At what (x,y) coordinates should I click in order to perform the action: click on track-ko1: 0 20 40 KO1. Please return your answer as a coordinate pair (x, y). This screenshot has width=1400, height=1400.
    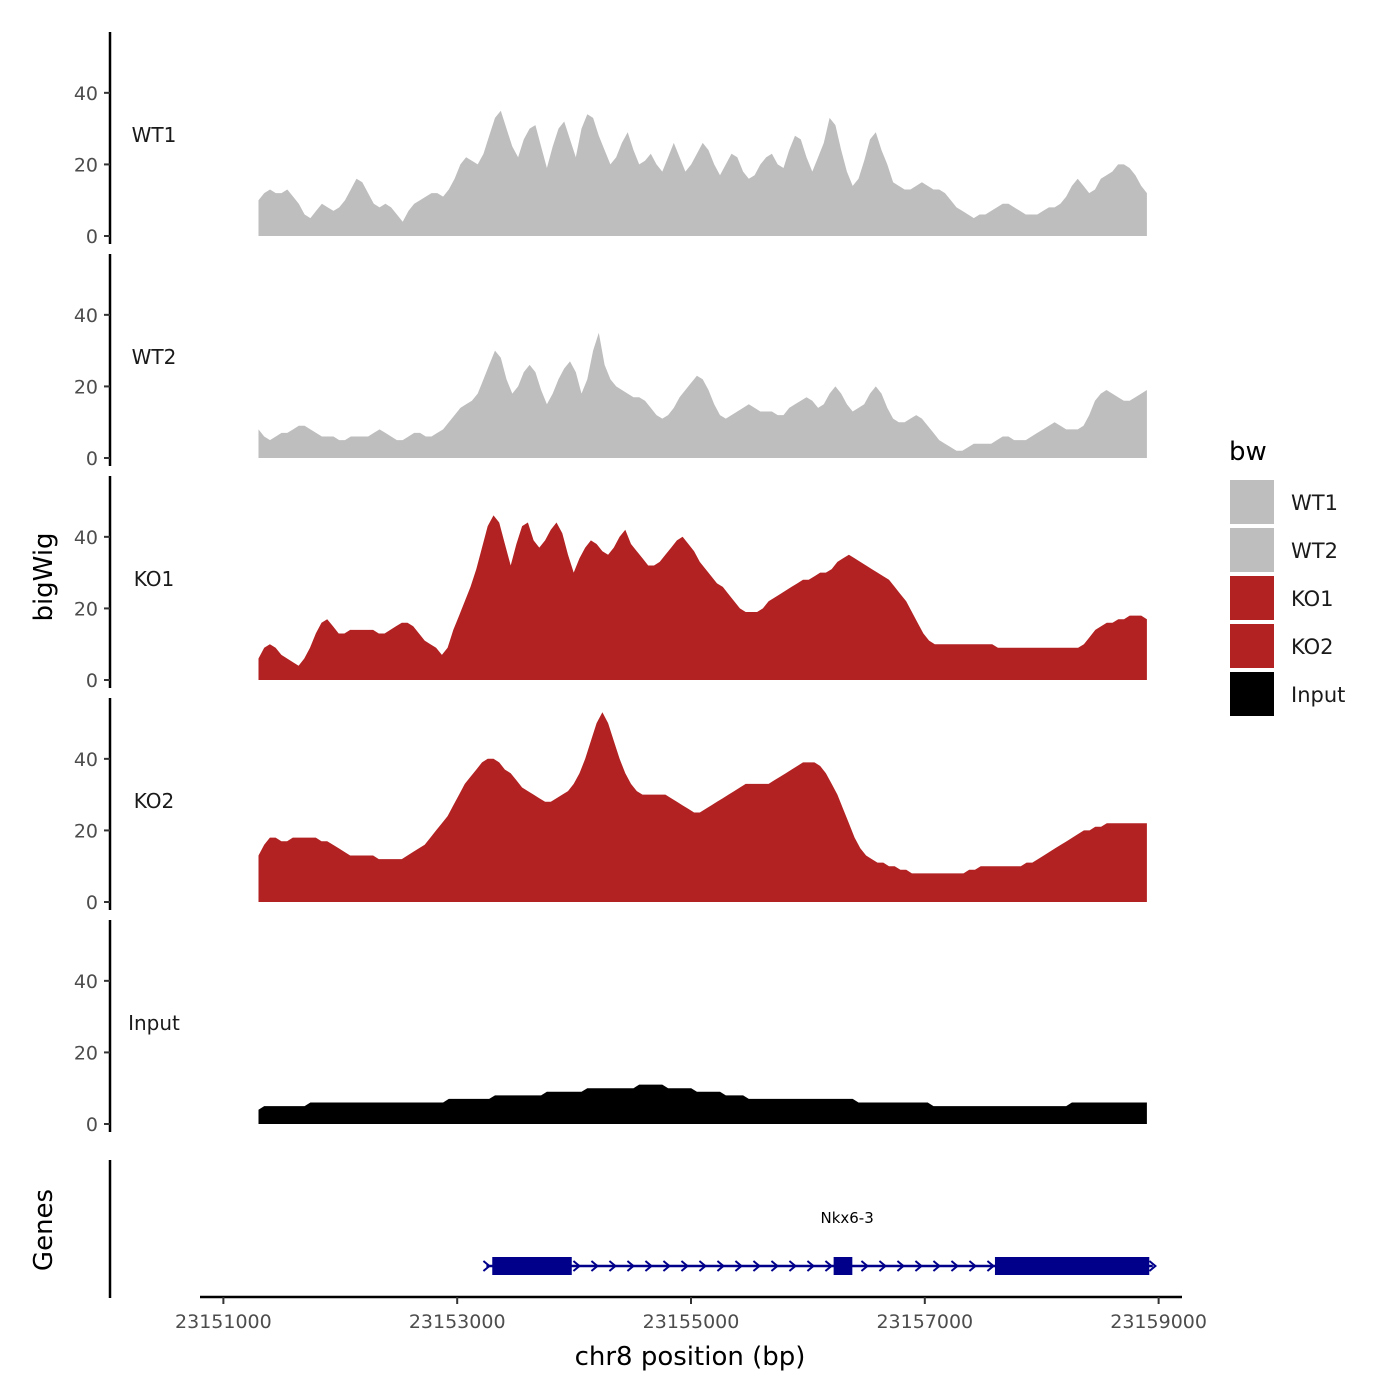
    Looking at the image, I should click on (610, 584).